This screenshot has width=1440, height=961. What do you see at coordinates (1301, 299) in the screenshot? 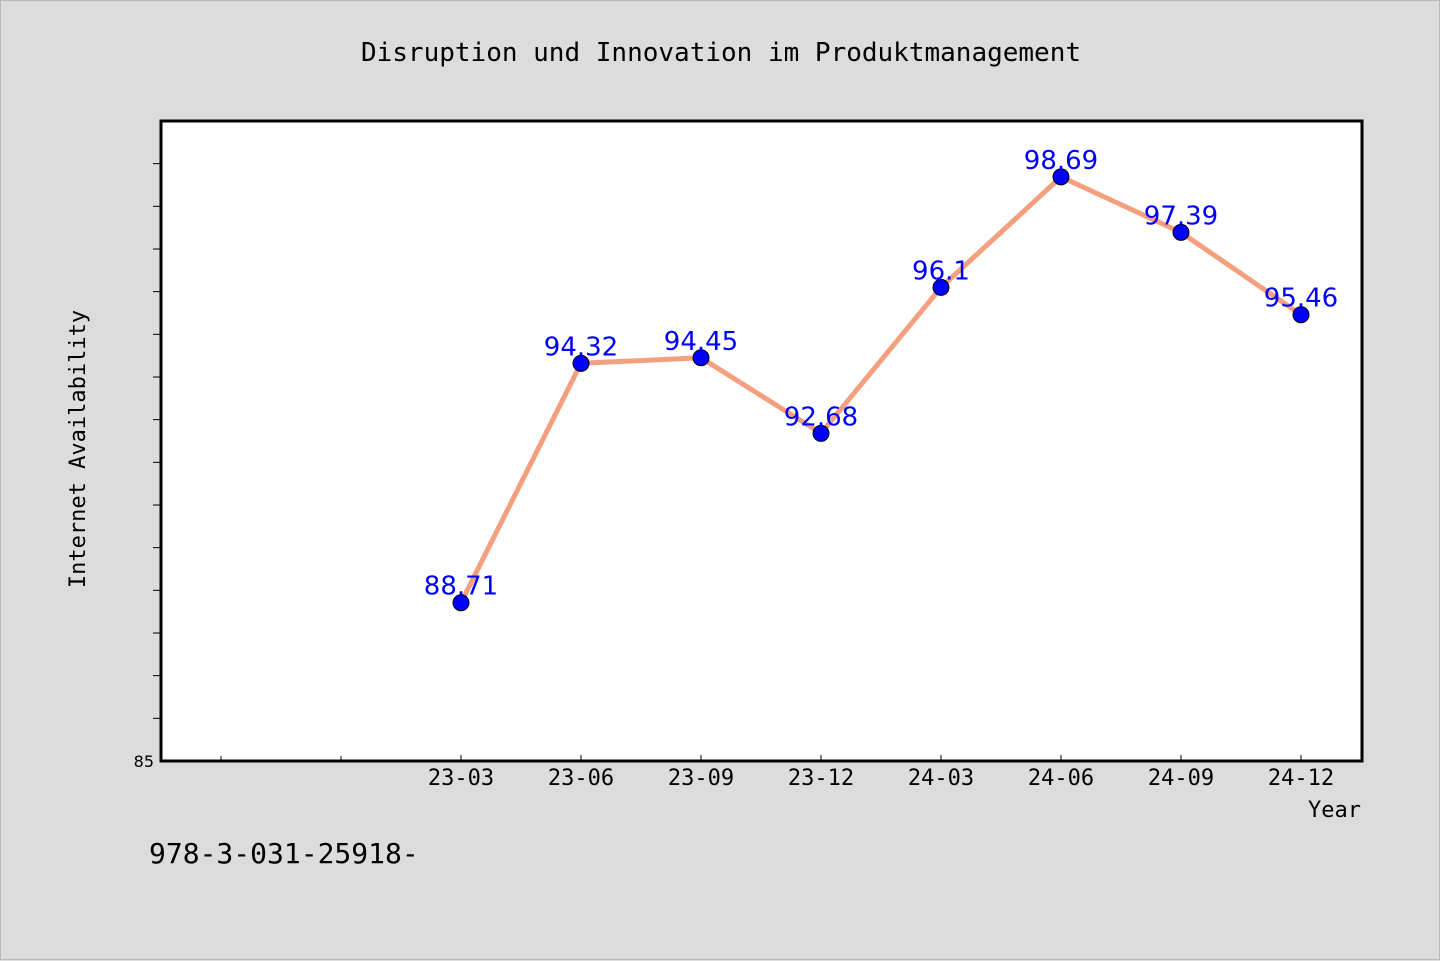
I see `data-label: 95.46` at bounding box center [1301, 299].